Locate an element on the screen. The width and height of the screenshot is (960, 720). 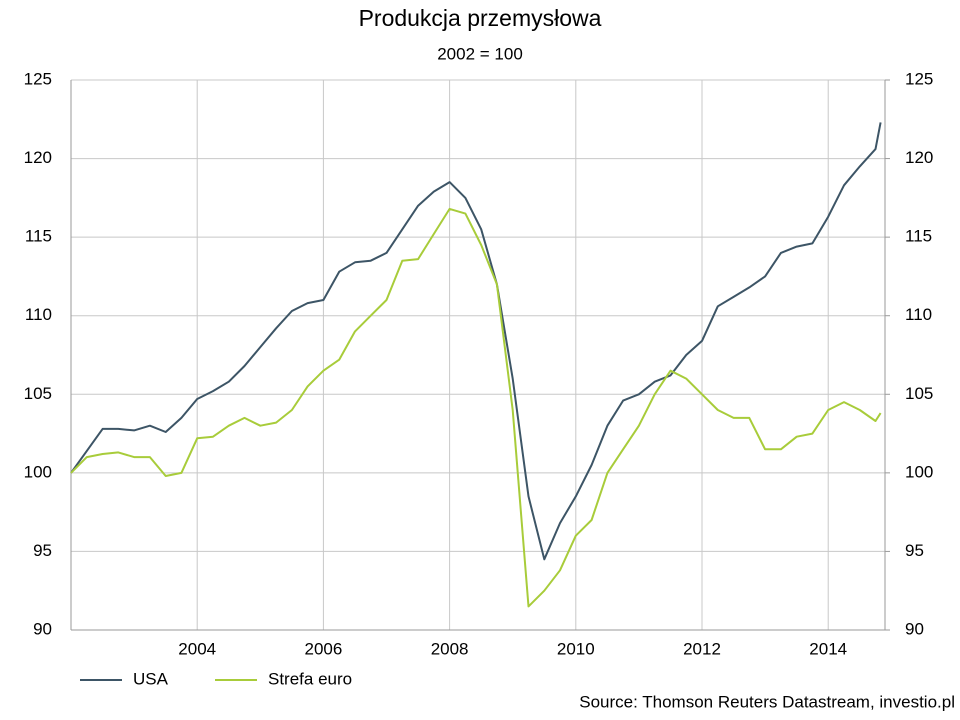
x-tick-label: 2008 is located at coordinates (450, 648).